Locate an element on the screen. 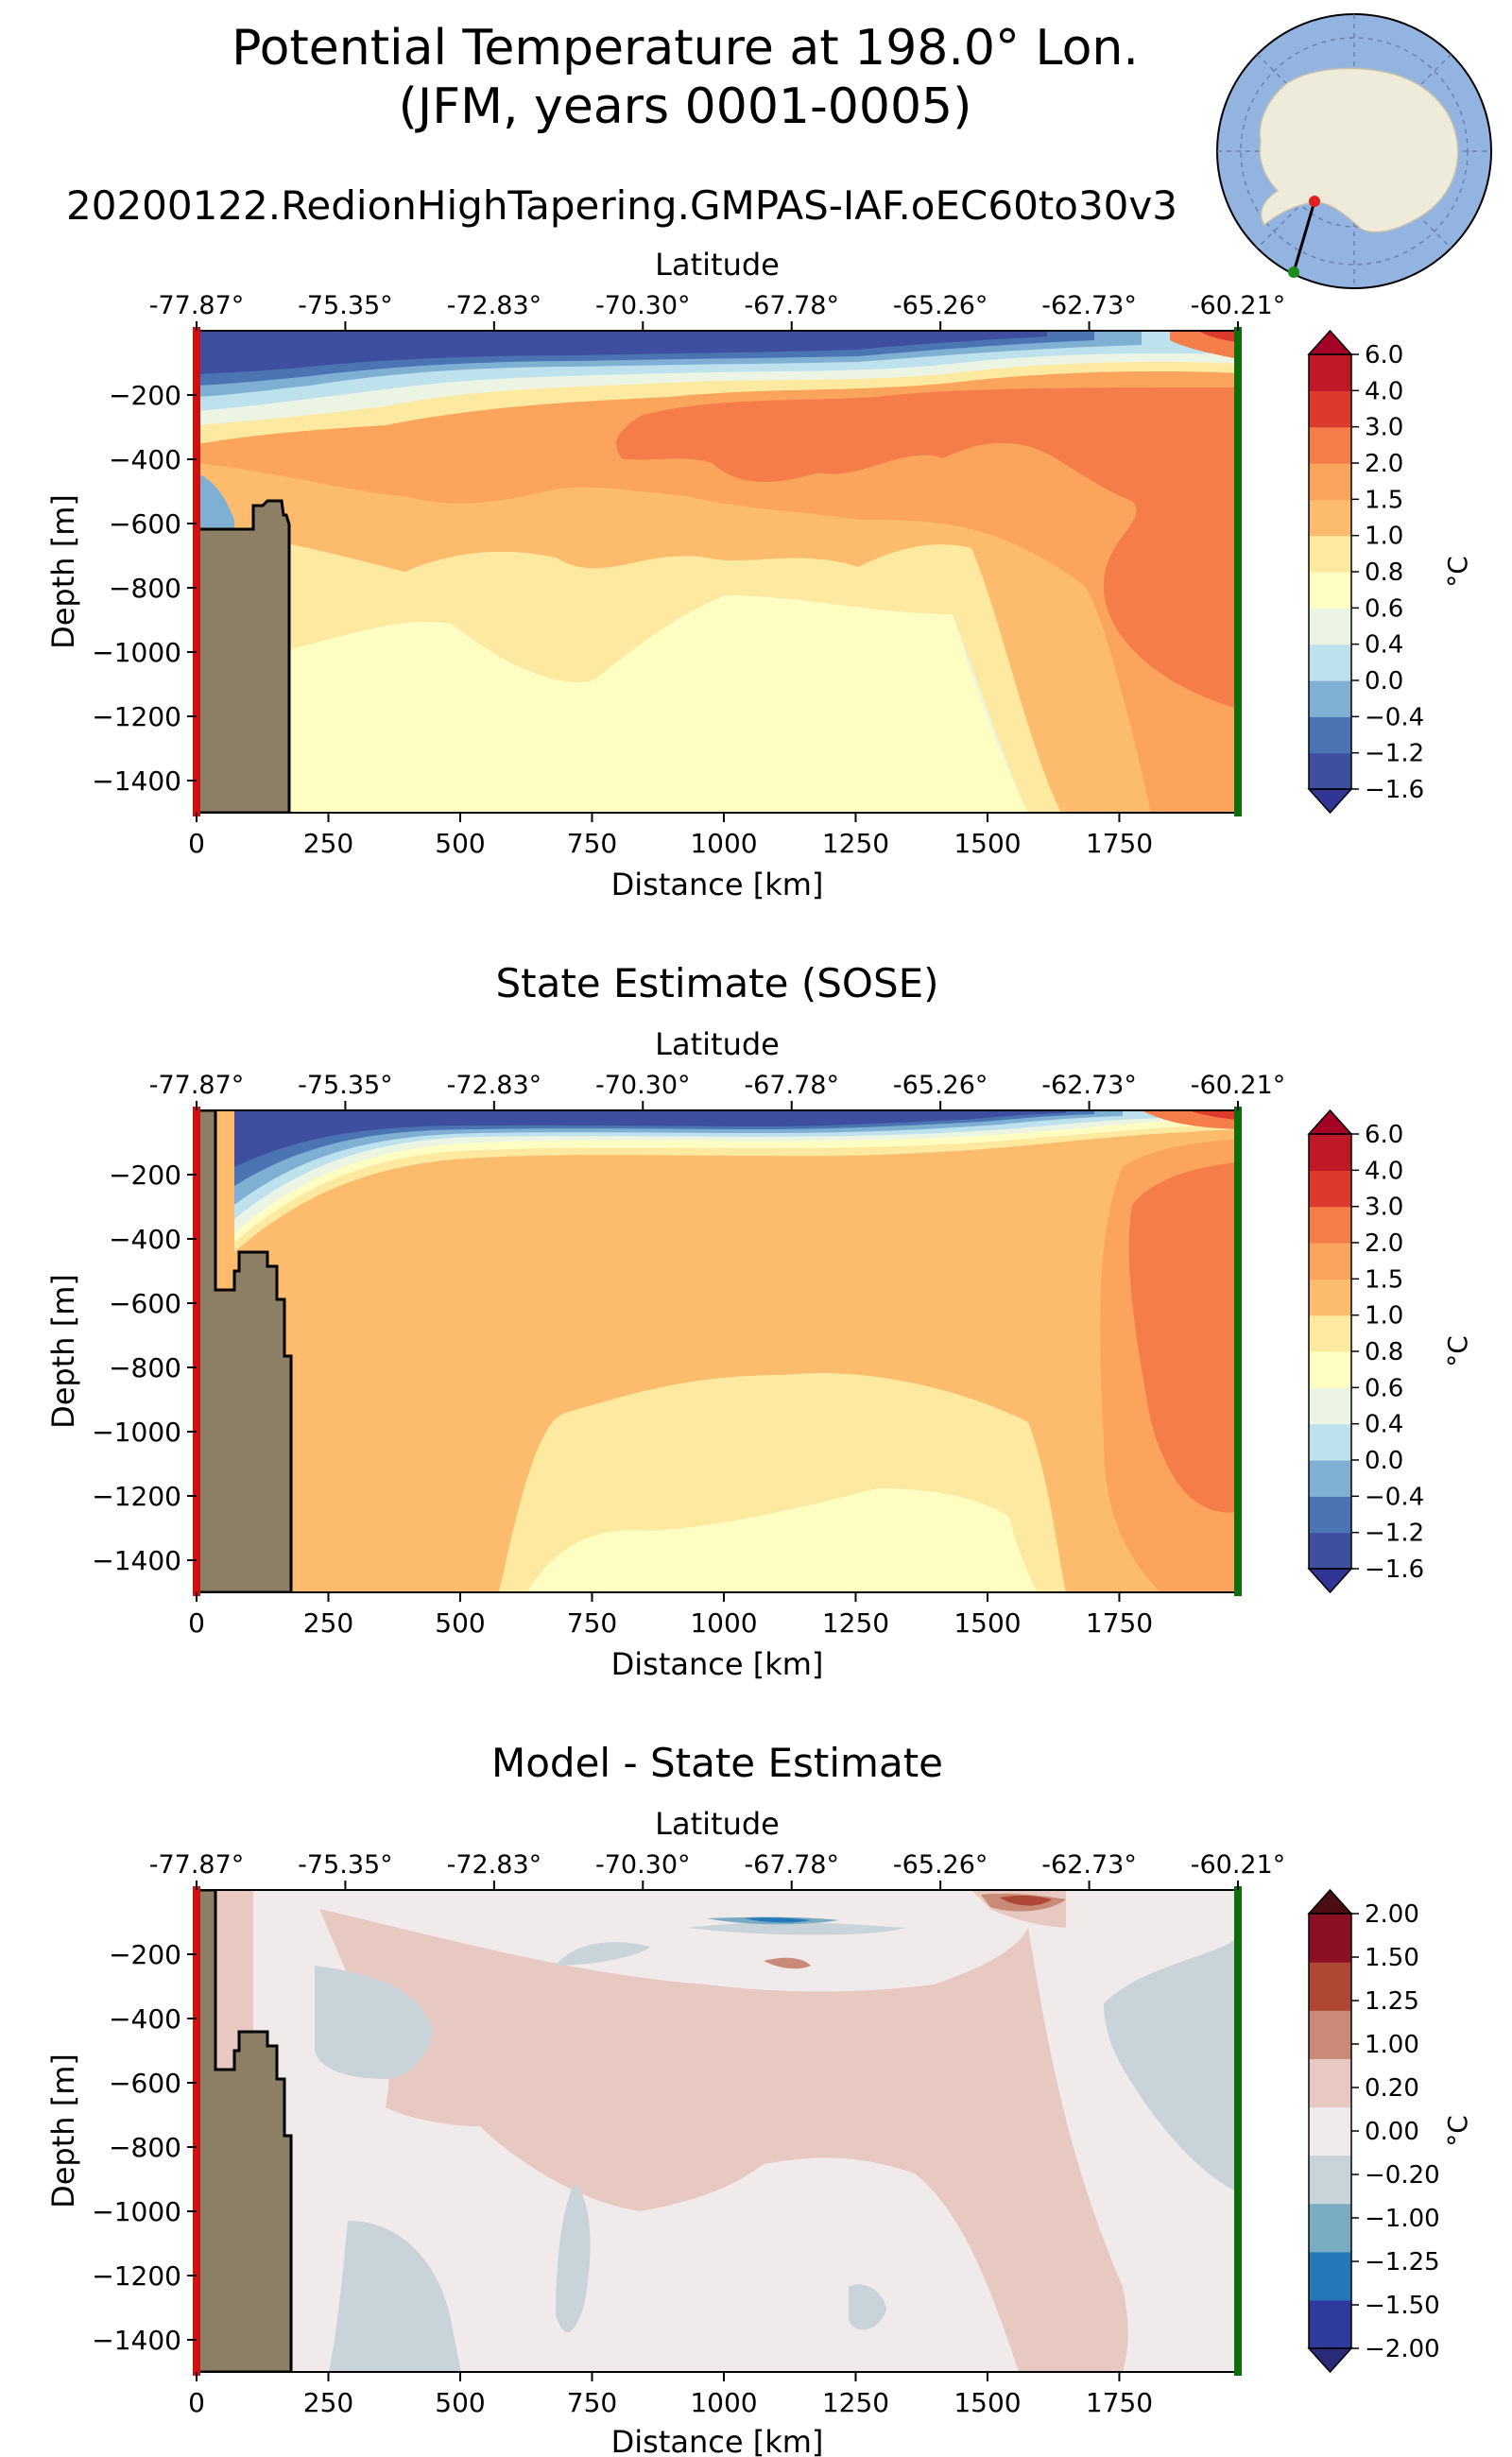 The height and width of the screenshot is (2457, 1512). figure-title-line2: (JFM, years 0001-0005) is located at coordinates (685, 106).